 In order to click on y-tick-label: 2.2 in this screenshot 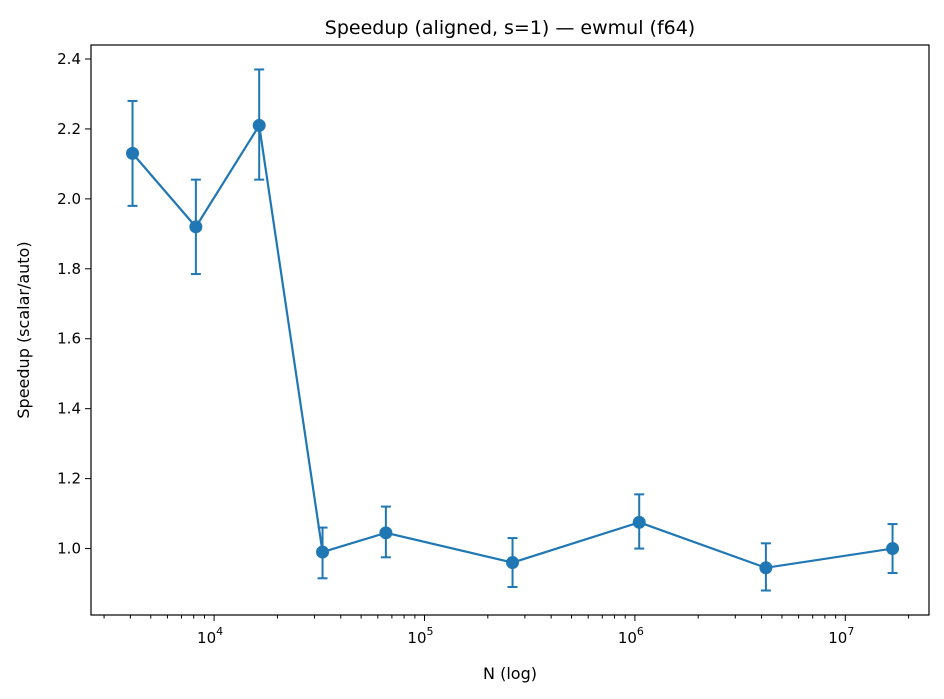, I will do `click(69, 129)`.